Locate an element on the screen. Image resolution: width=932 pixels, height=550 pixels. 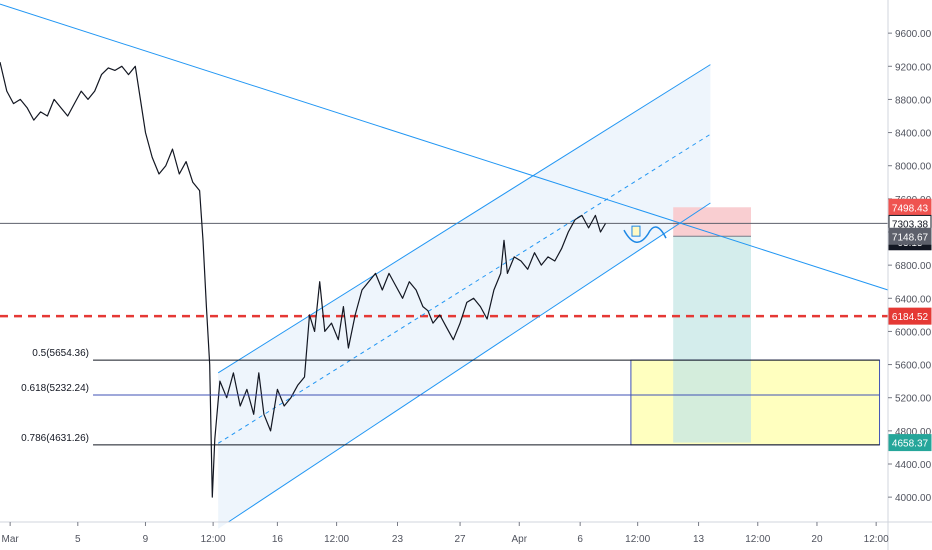
y-tick-label: 8800.00 is located at coordinates (913, 100).